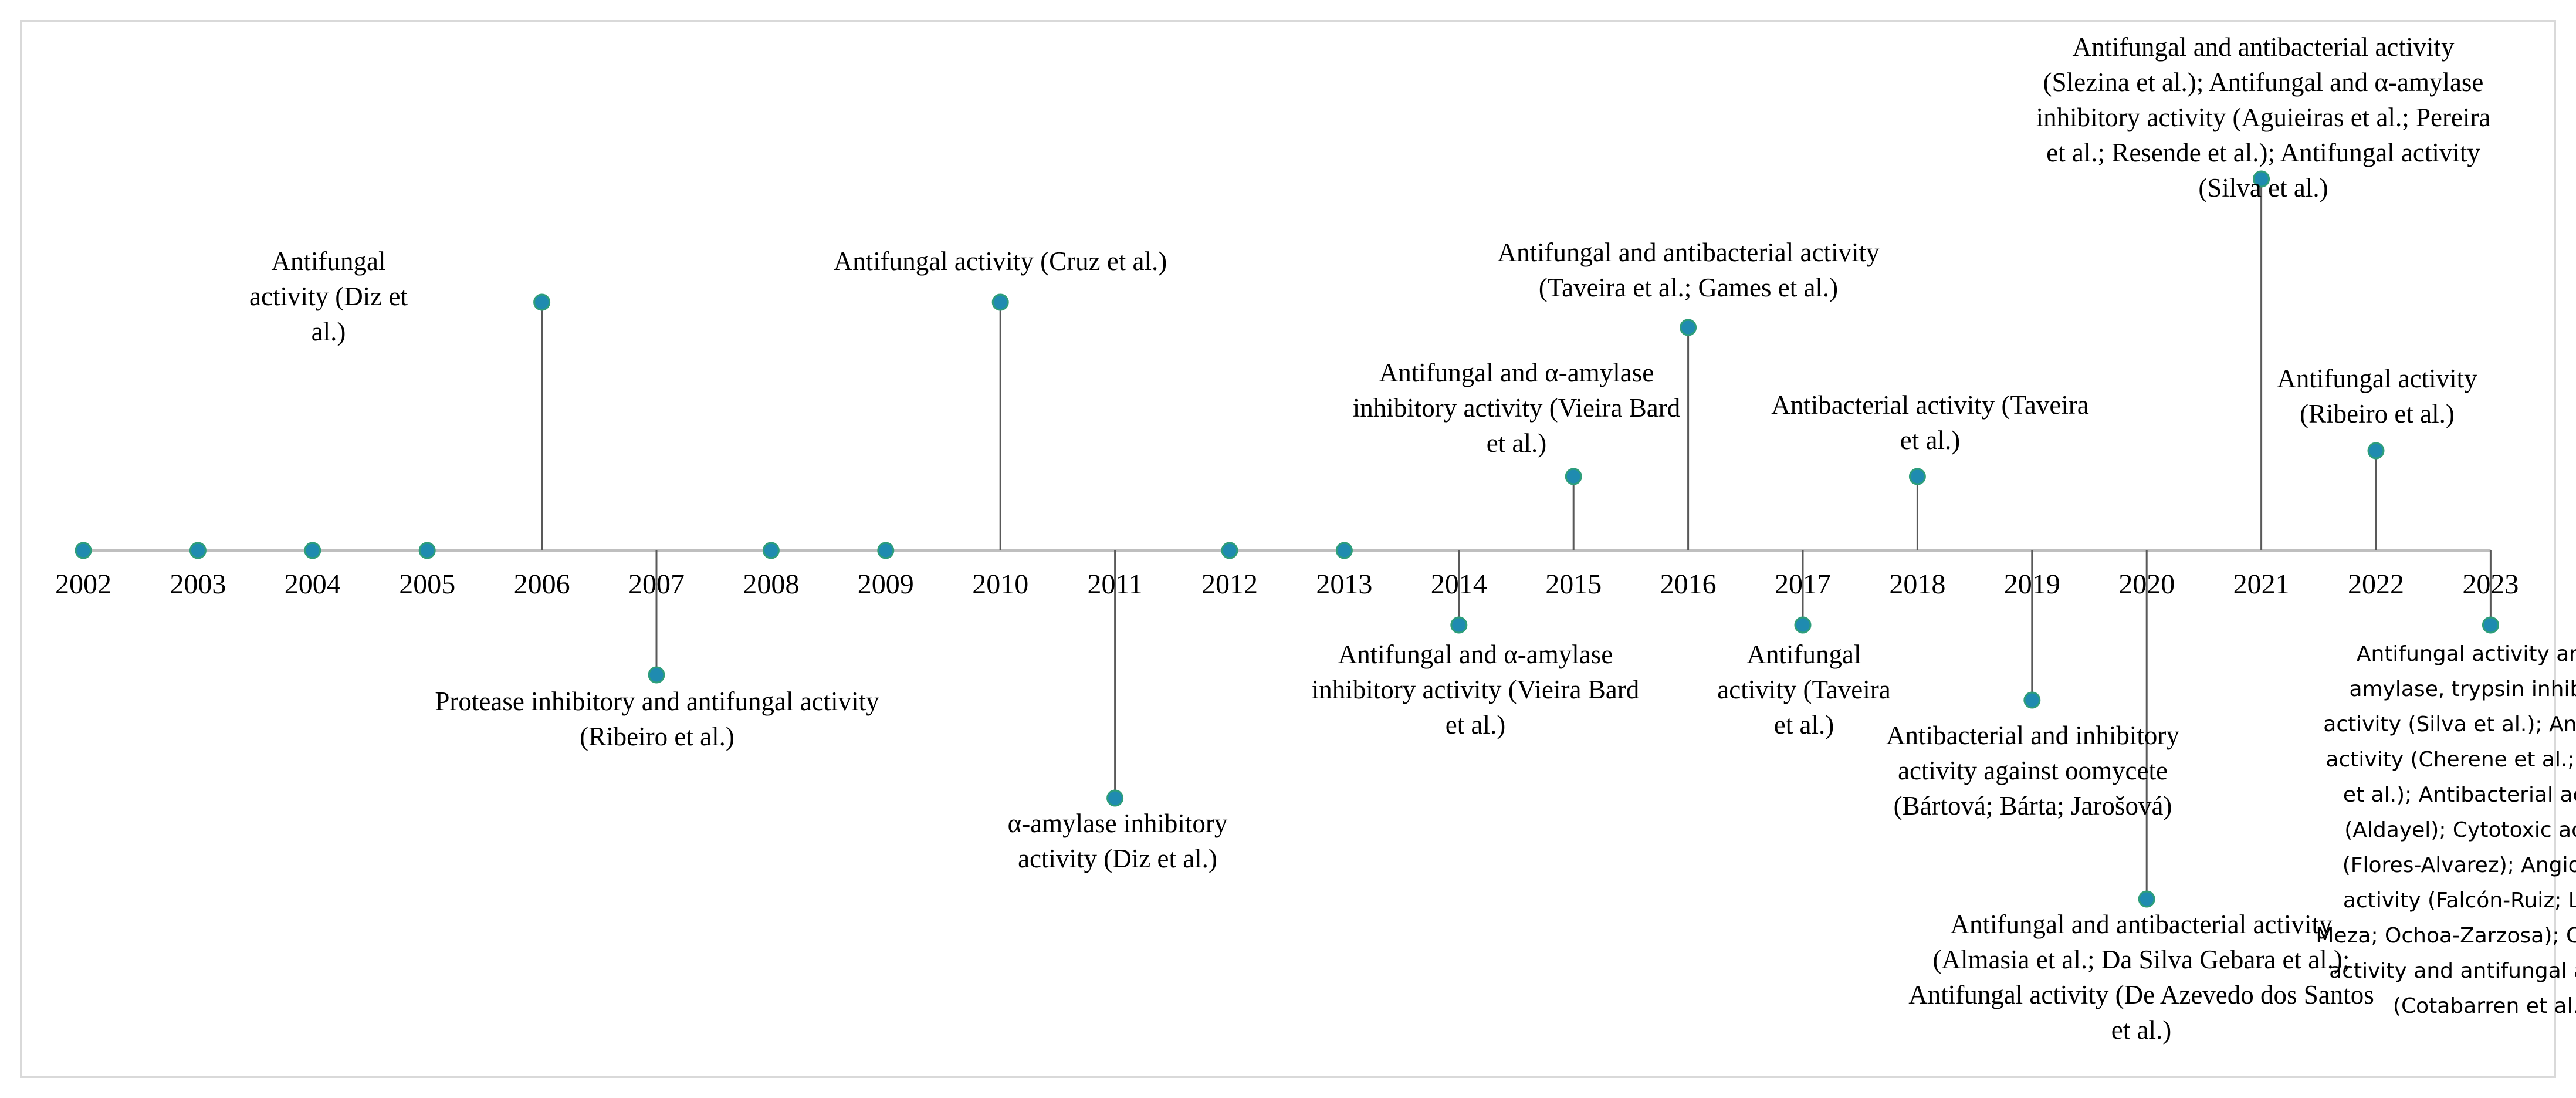  What do you see at coordinates (2490, 625) in the screenshot?
I see `event-marker-2023` at bounding box center [2490, 625].